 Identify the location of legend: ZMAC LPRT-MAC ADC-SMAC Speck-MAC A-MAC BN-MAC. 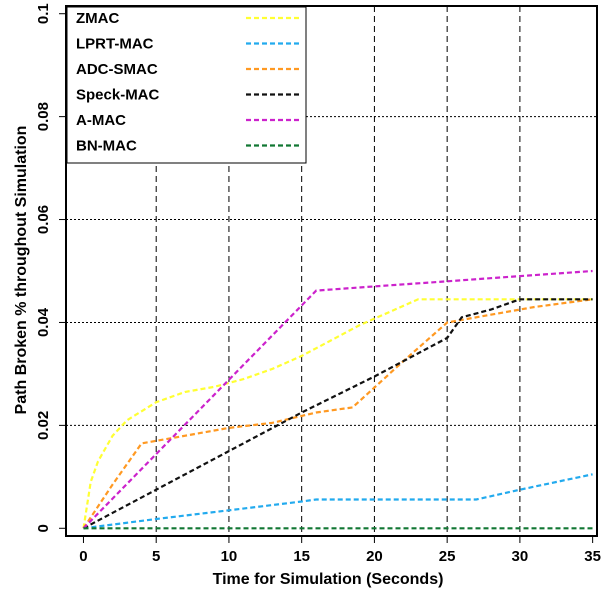
(186, 85).